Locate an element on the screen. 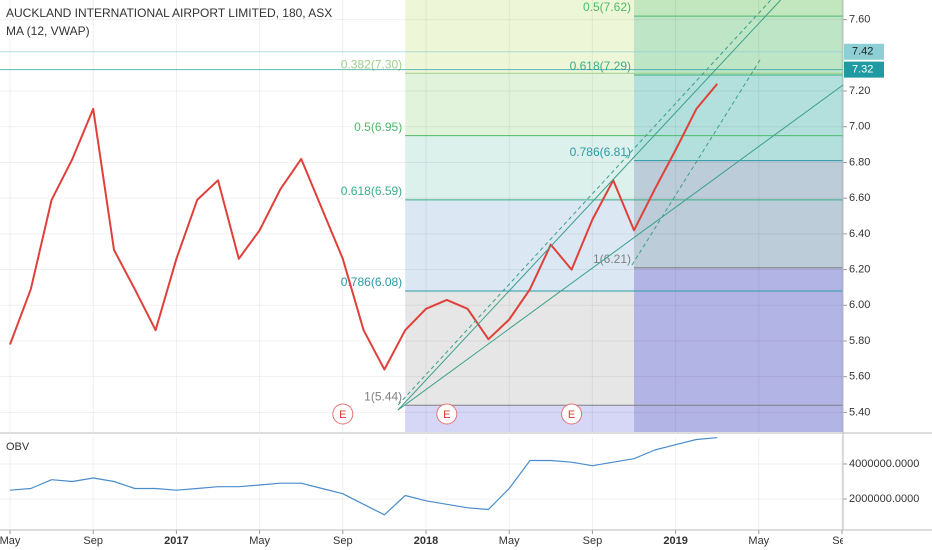 The image size is (932, 550). y-tick-label: 4000000.0000 is located at coordinates (884, 464).